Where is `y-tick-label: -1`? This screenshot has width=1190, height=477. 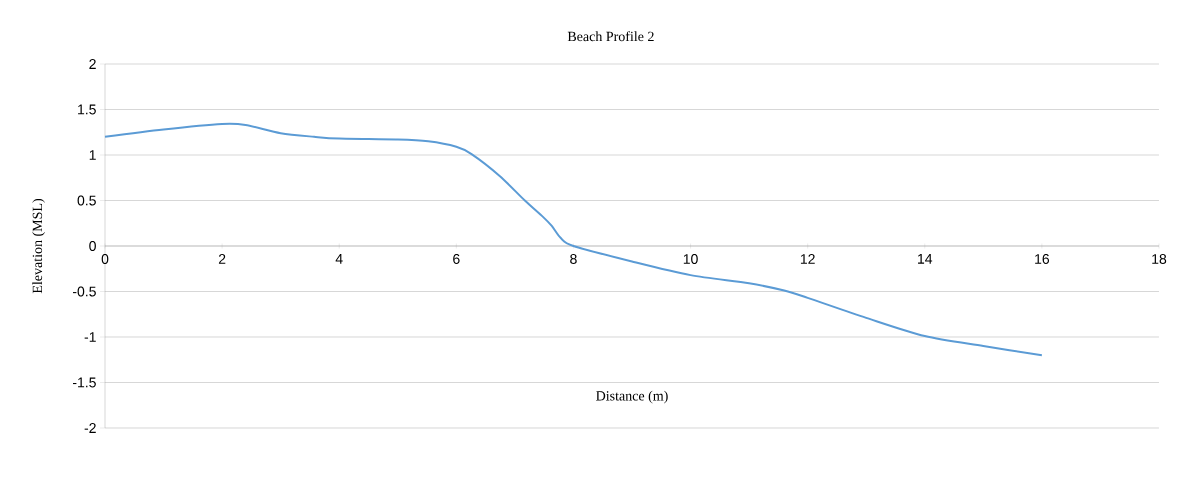
y-tick-label: -1 is located at coordinates (90, 337).